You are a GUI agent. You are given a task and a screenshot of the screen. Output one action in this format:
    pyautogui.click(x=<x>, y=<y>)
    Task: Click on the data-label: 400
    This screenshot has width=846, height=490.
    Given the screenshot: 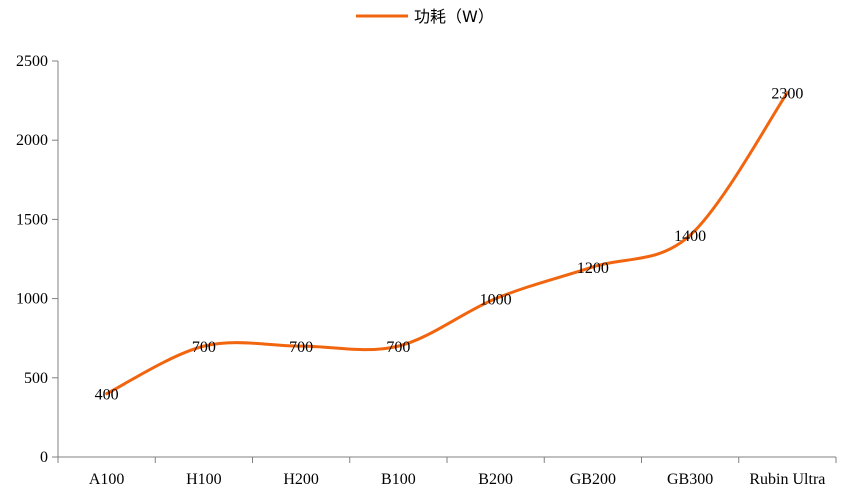 What is the action you would take?
    pyautogui.click(x=107, y=395)
    